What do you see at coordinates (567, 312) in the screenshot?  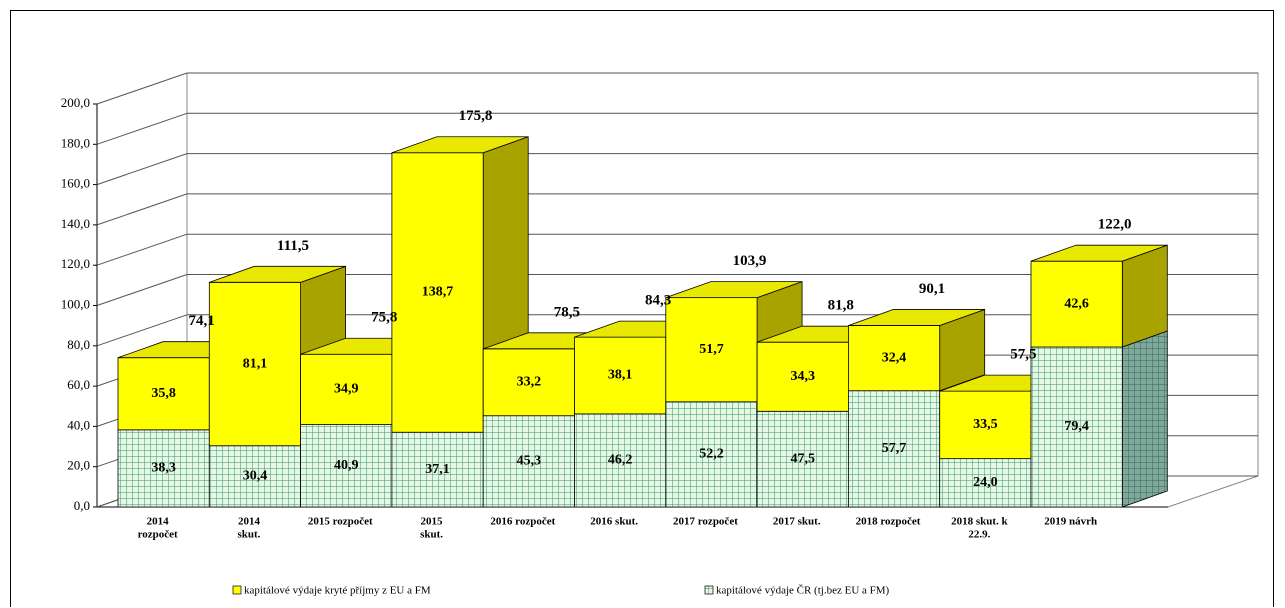 I see `total-label: 78,5` at bounding box center [567, 312].